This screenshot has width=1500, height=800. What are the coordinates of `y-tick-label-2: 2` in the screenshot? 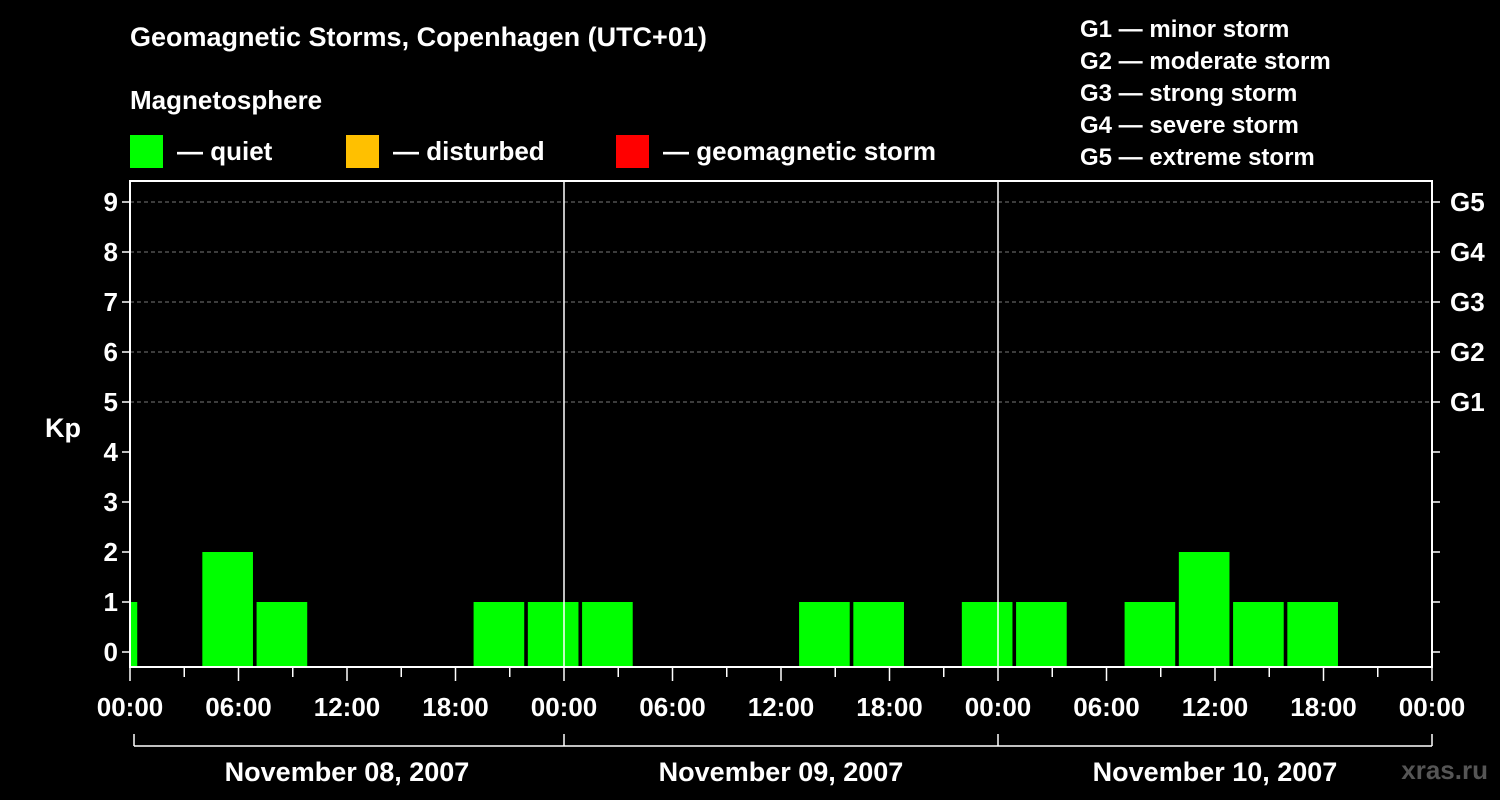 It's located at (111, 552).